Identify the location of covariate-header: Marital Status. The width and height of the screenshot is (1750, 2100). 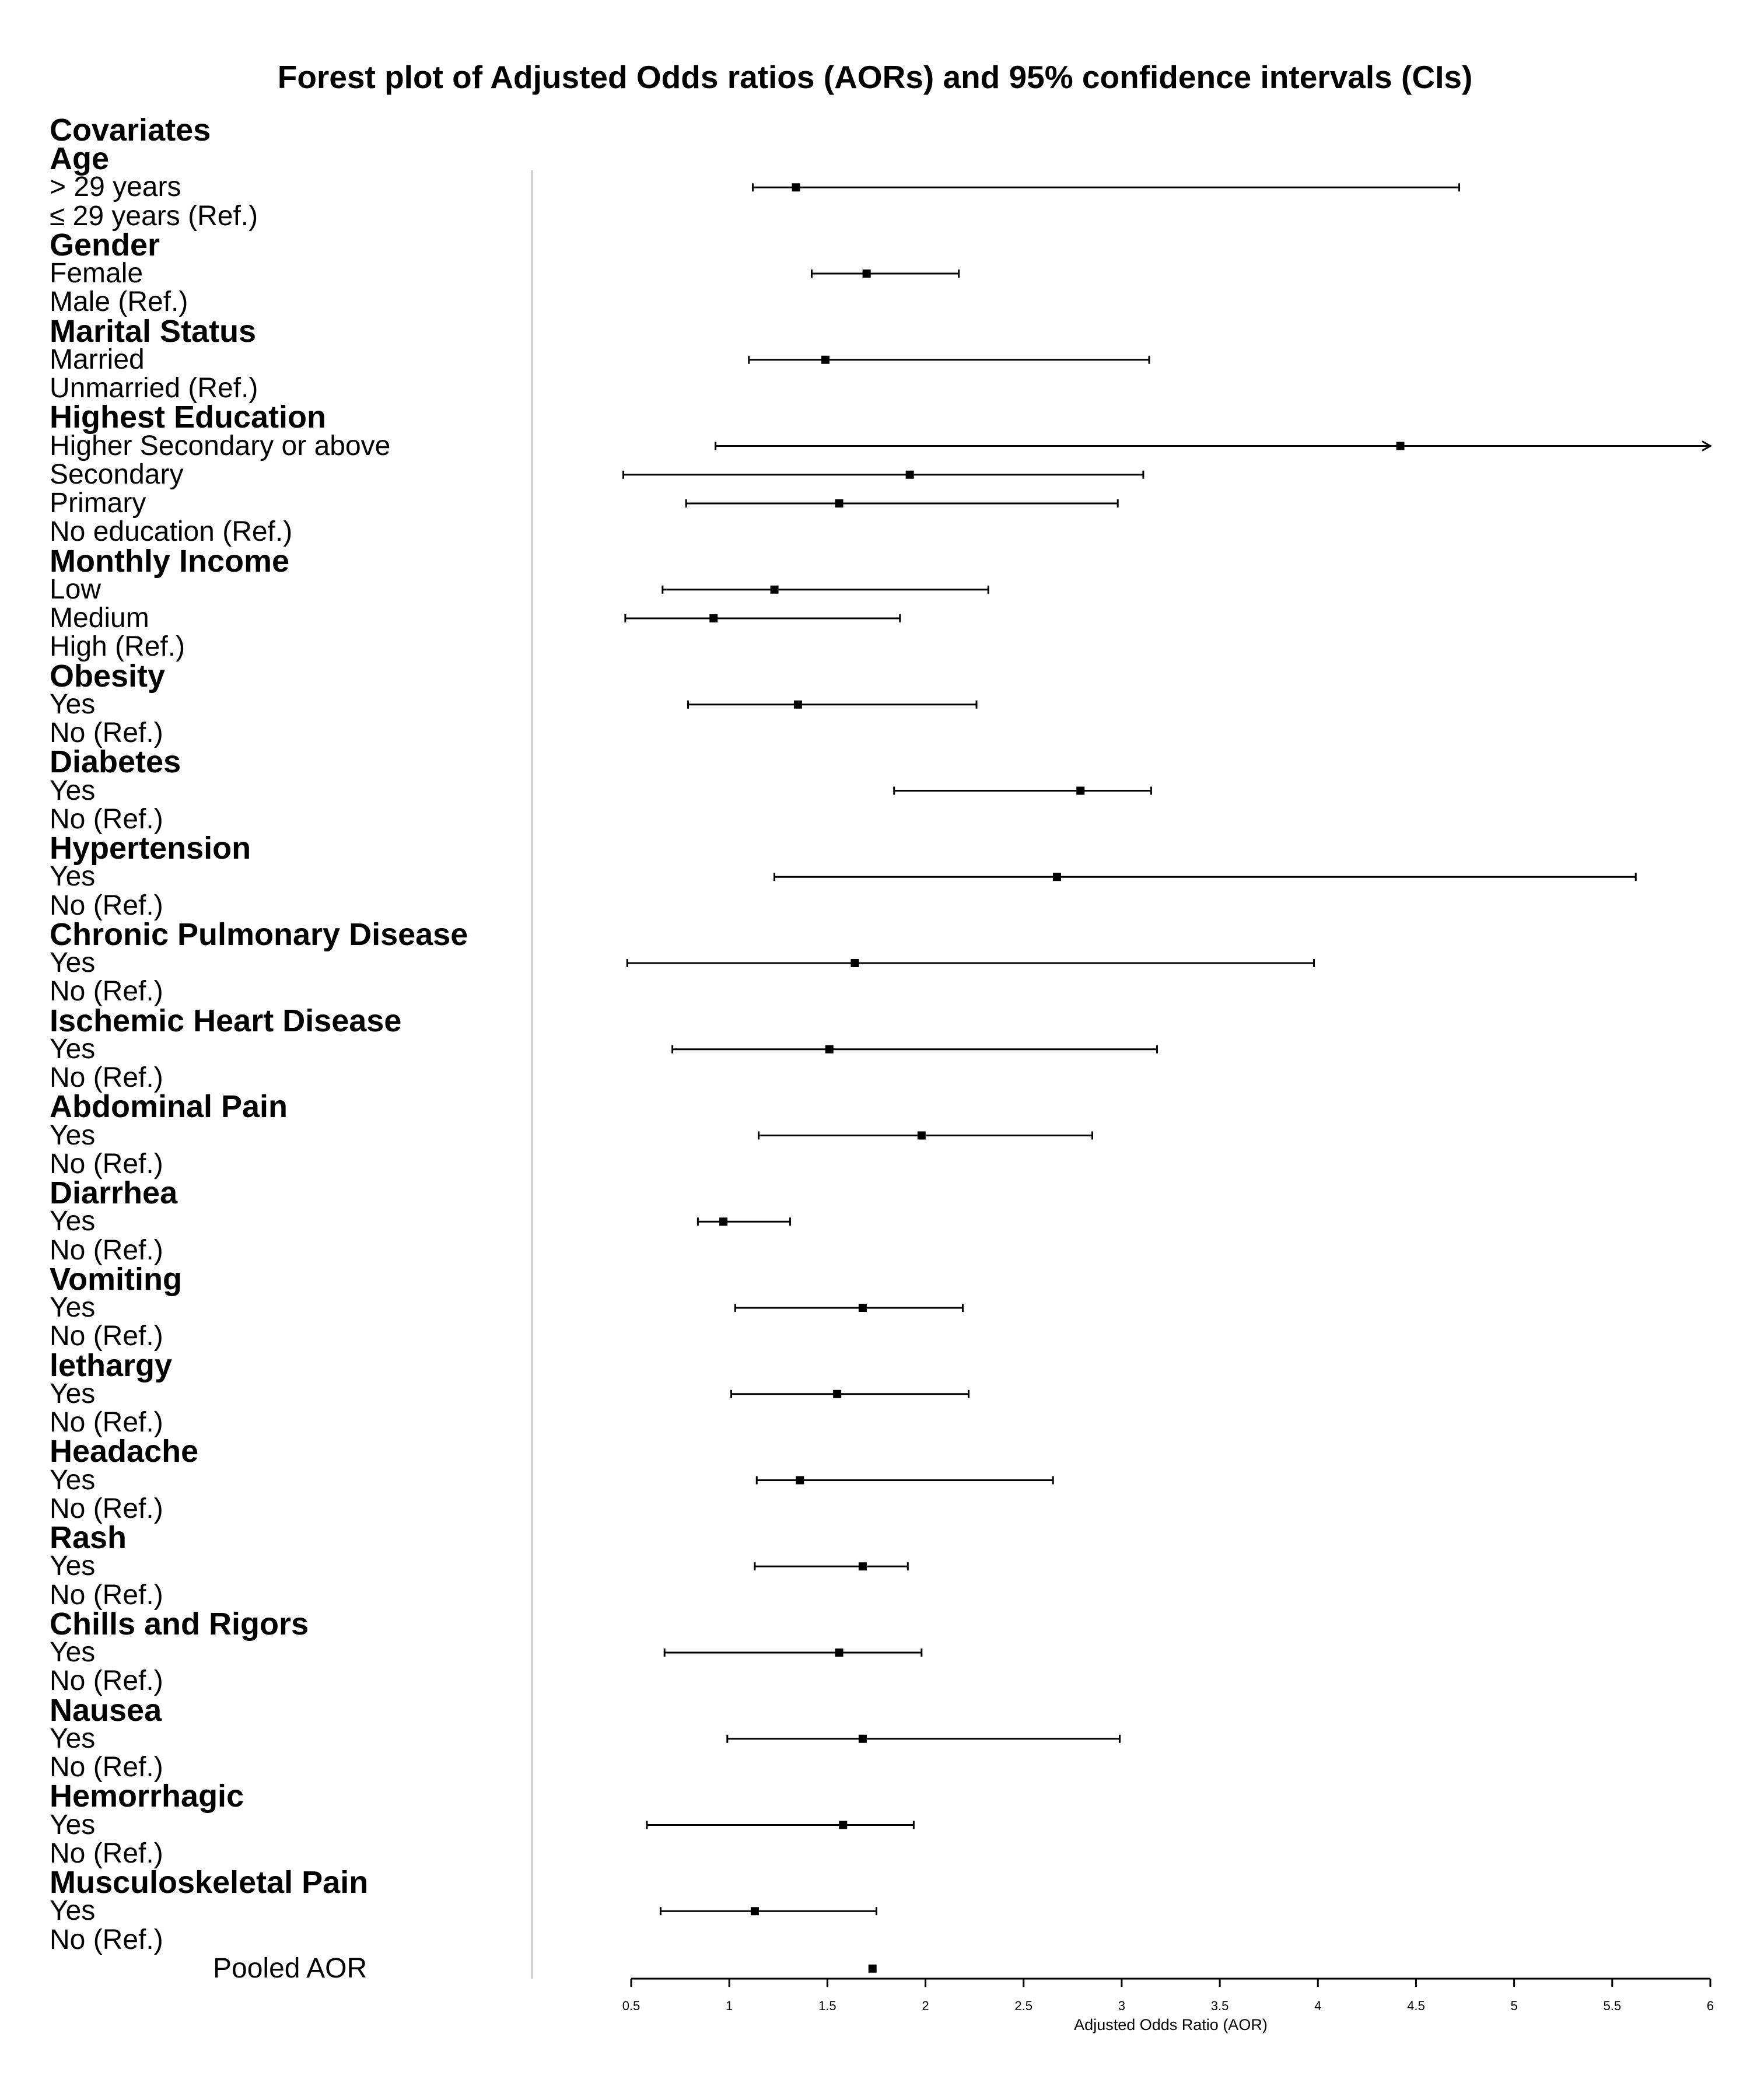
(153, 331).